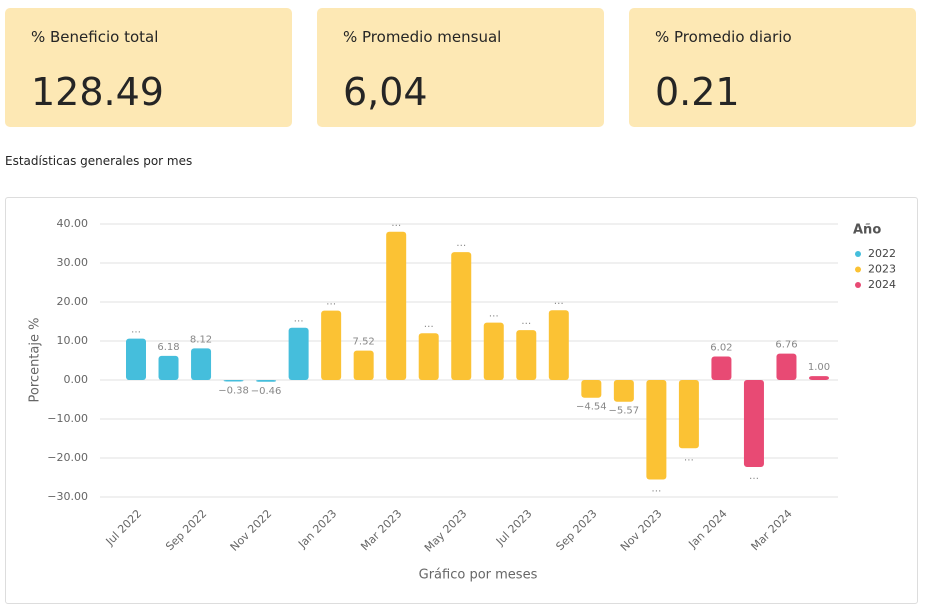 The width and height of the screenshot is (933, 614). I want to click on y-tick-label: 20.00, so click(73, 301).